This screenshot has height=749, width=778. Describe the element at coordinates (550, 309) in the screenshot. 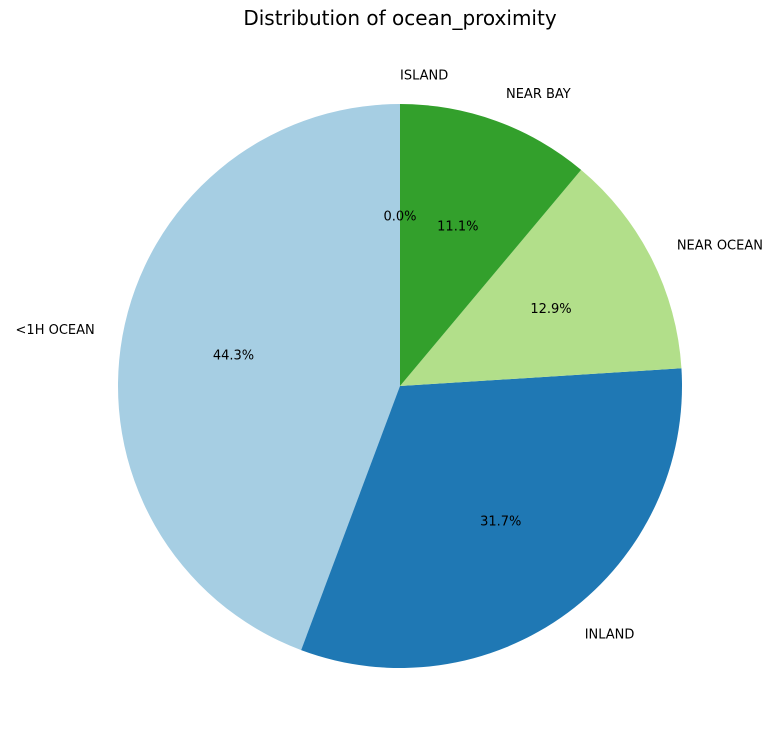

I see `slice-pct-near-ocean: 12.9%` at that location.